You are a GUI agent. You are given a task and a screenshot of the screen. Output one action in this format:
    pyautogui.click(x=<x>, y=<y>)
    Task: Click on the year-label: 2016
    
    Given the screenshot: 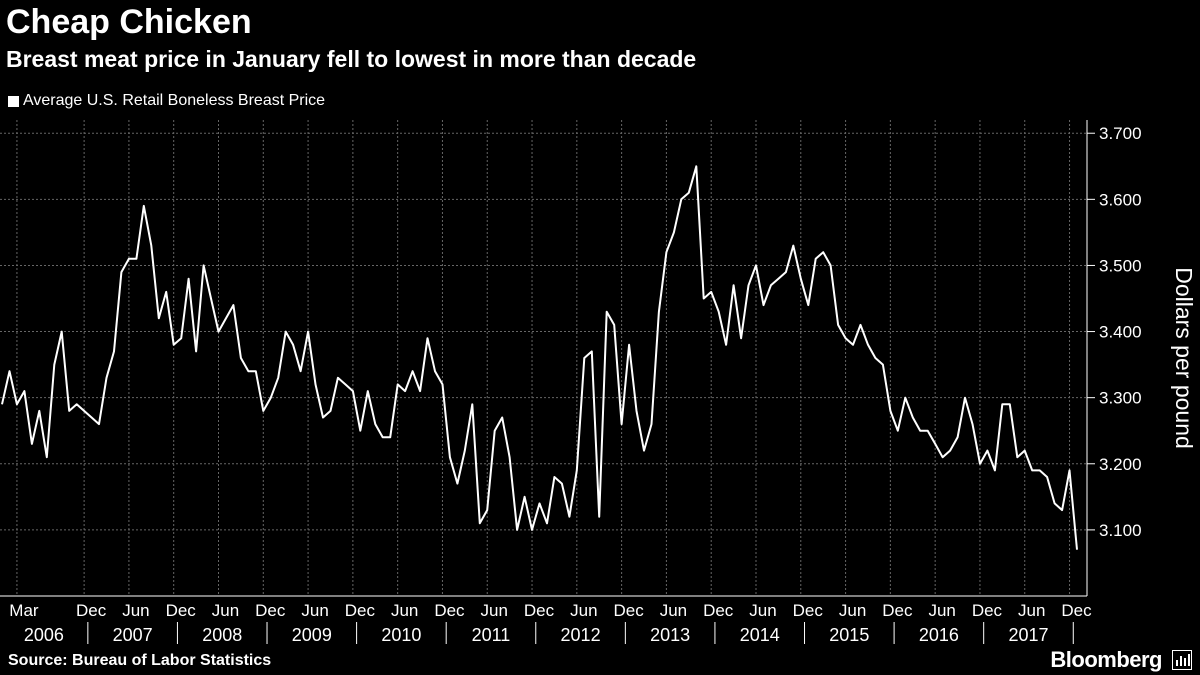 What is the action you would take?
    pyautogui.click(x=939, y=635)
    